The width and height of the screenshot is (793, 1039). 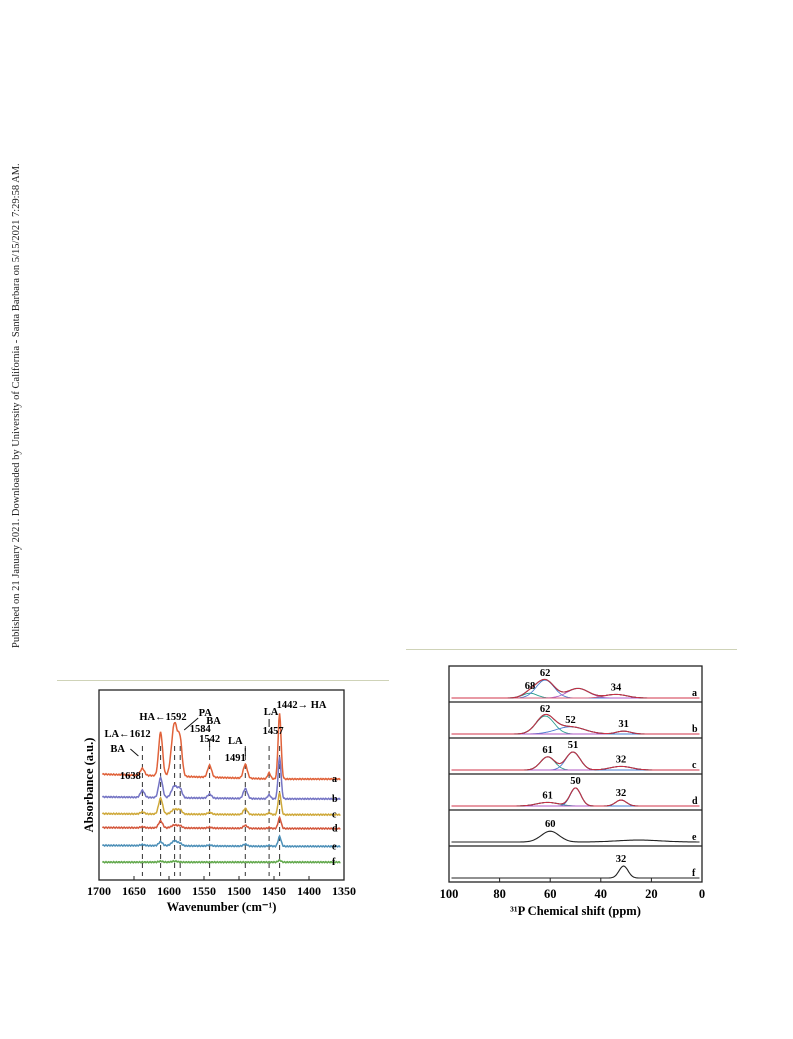 I want to click on ir-x-tick-label: 1350, so click(x=344, y=891).